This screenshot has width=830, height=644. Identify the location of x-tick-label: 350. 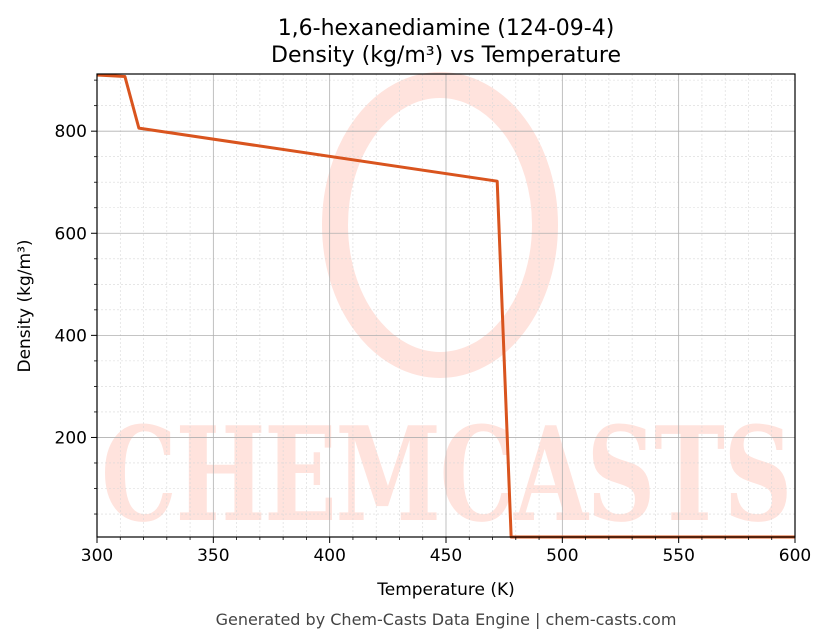
(213, 556).